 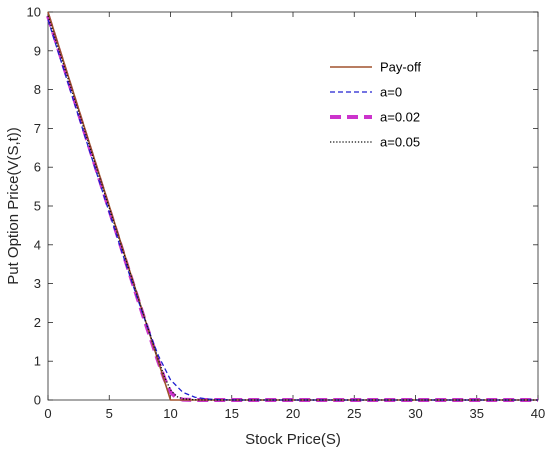 I want to click on x-tick-label: 40, so click(x=538, y=413).